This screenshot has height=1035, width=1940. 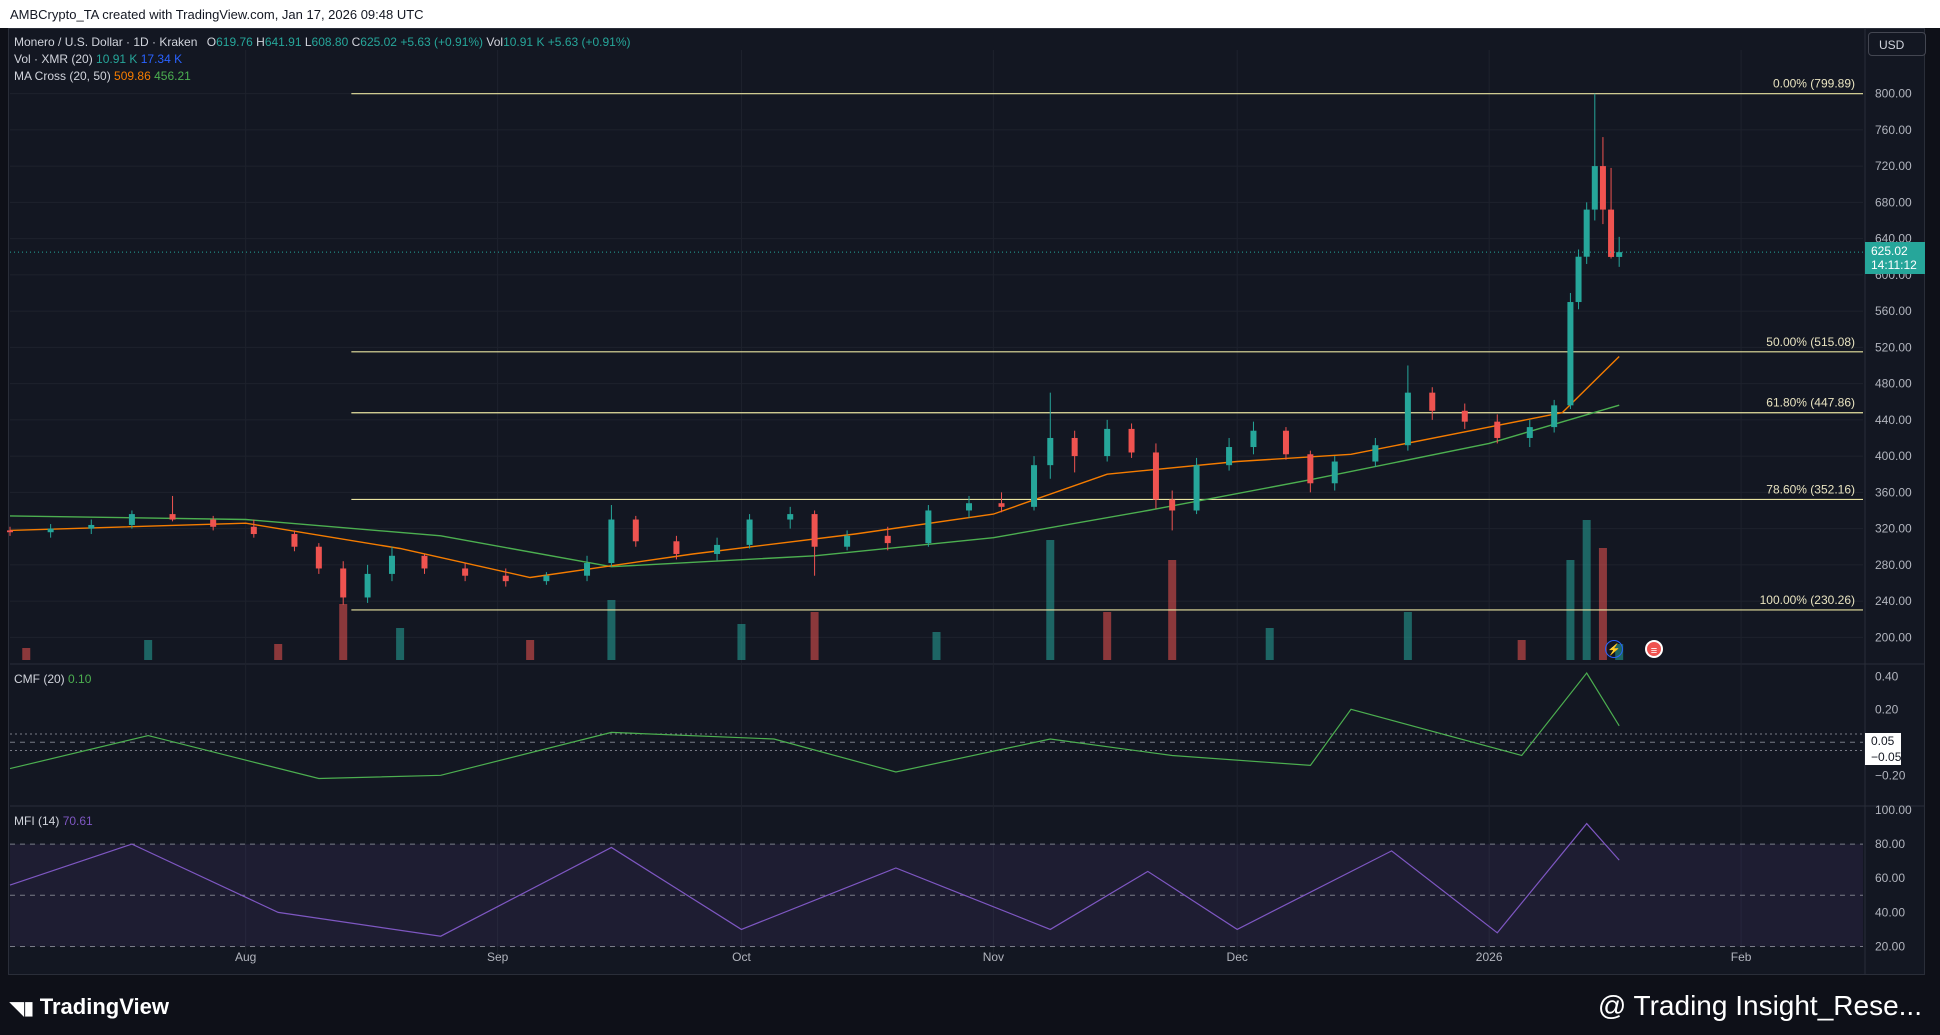 I want to click on cmf-lower-tag: −0.05, so click(x=1883, y=757).